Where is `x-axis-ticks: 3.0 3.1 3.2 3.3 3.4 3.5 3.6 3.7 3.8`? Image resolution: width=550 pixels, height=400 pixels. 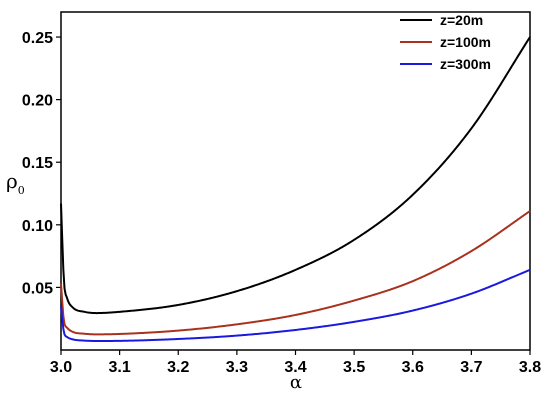 x-axis-ticks: 3.0 3.1 3.2 3.3 3.4 3.5 3.6 3.7 3.8 is located at coordinates (295, 363).